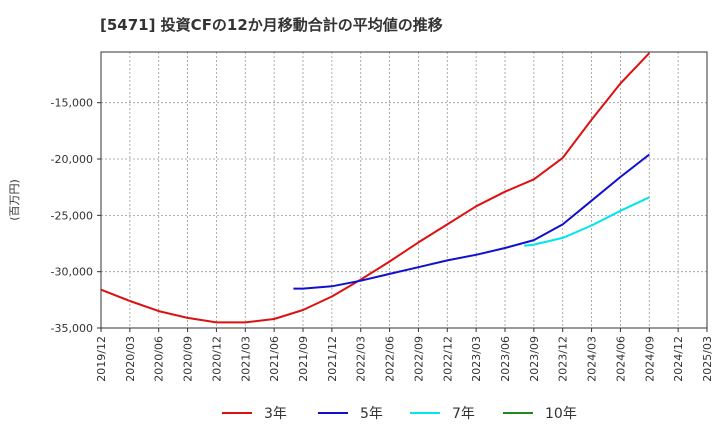 The width and height of the screenshot is (720, 440). What do you see at coordinates (390, 359) in the screenshot?
I see `x-tick-label: 2022/06` at bounding box center [390, 359].